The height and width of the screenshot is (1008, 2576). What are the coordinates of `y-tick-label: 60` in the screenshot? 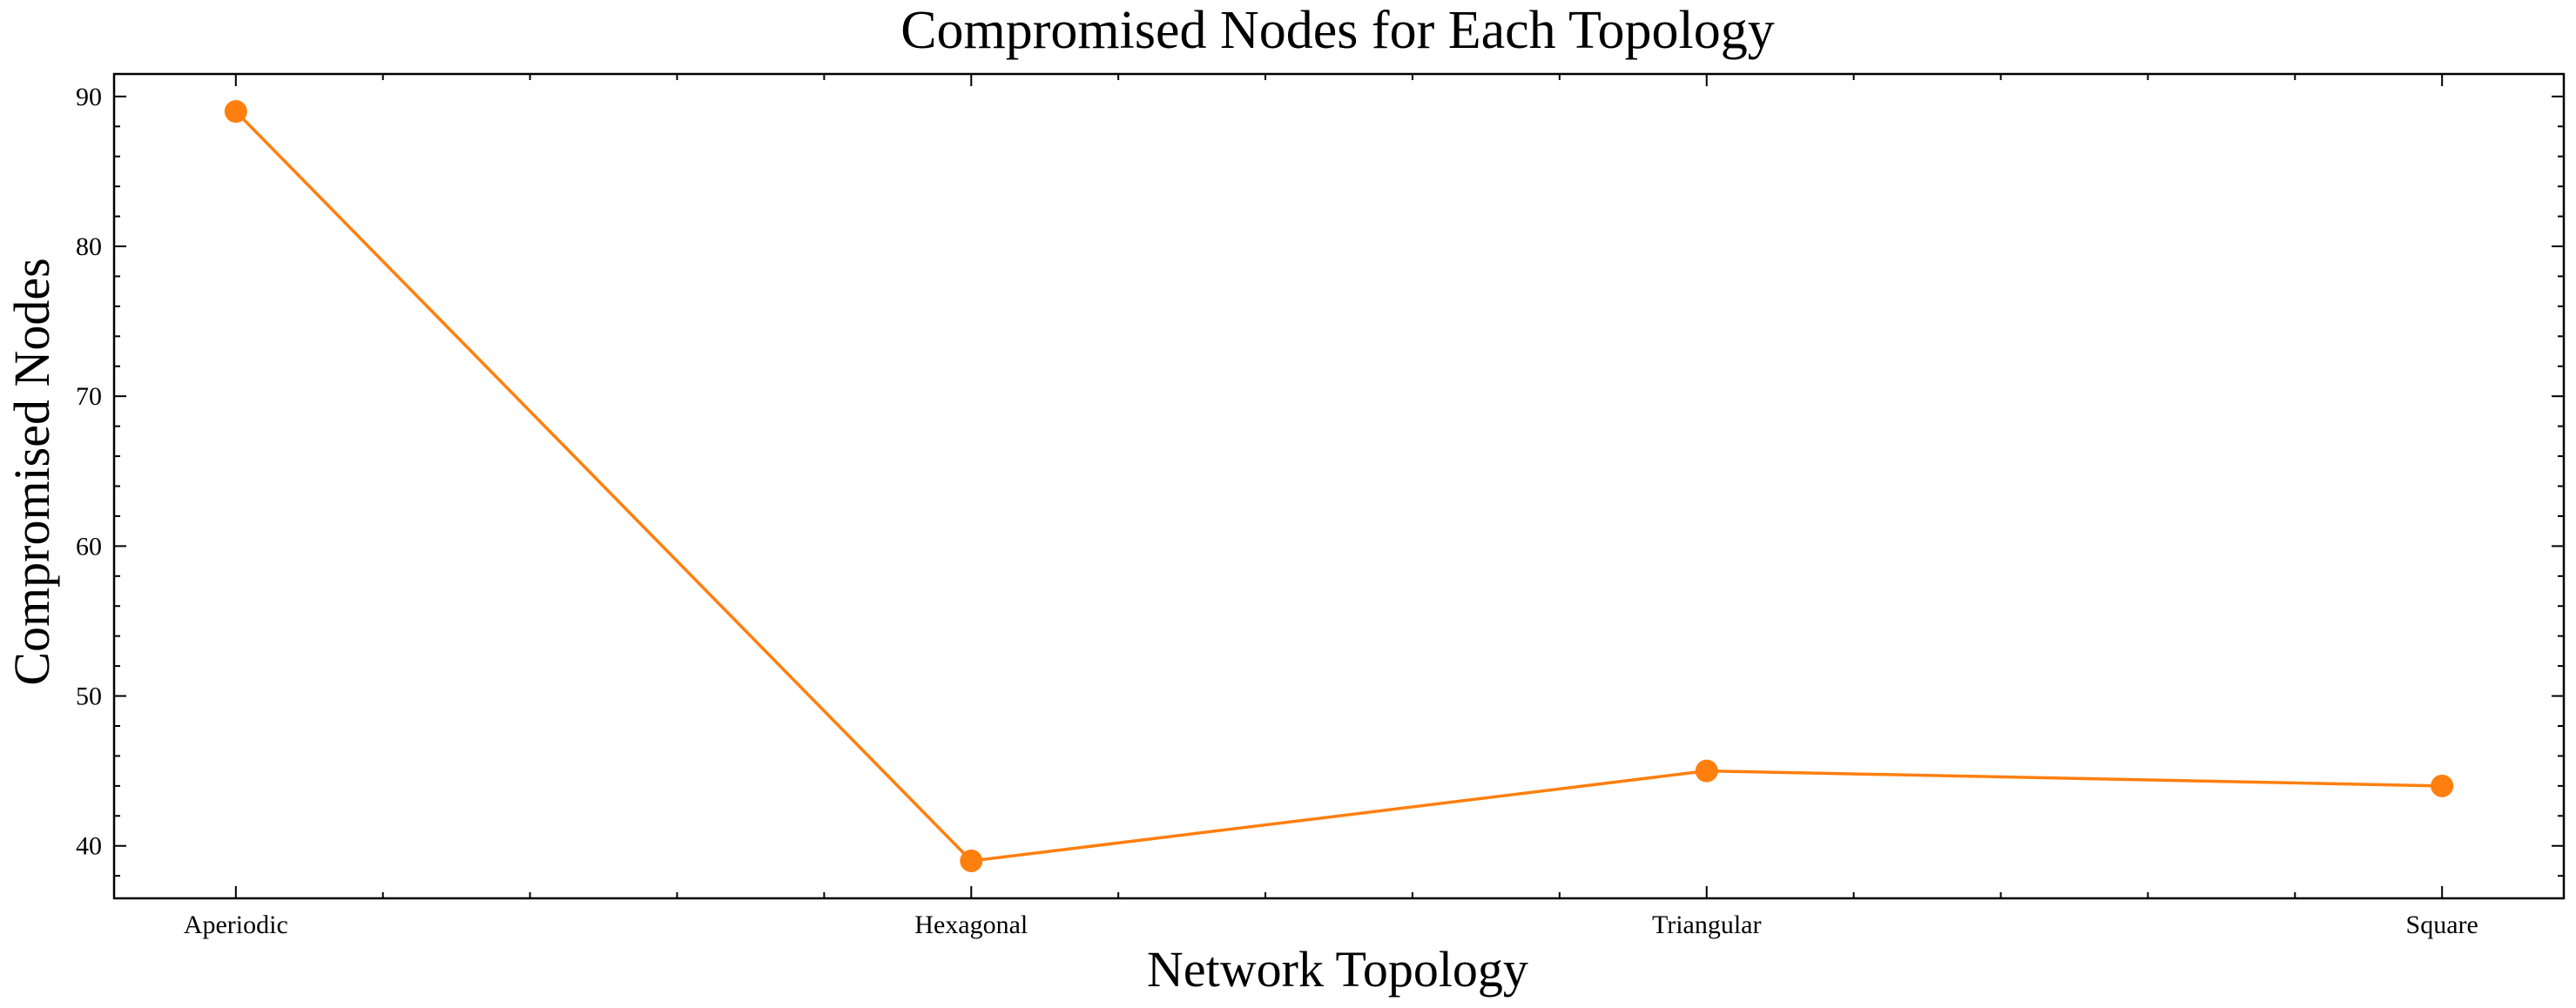 It's located at (89, 546).